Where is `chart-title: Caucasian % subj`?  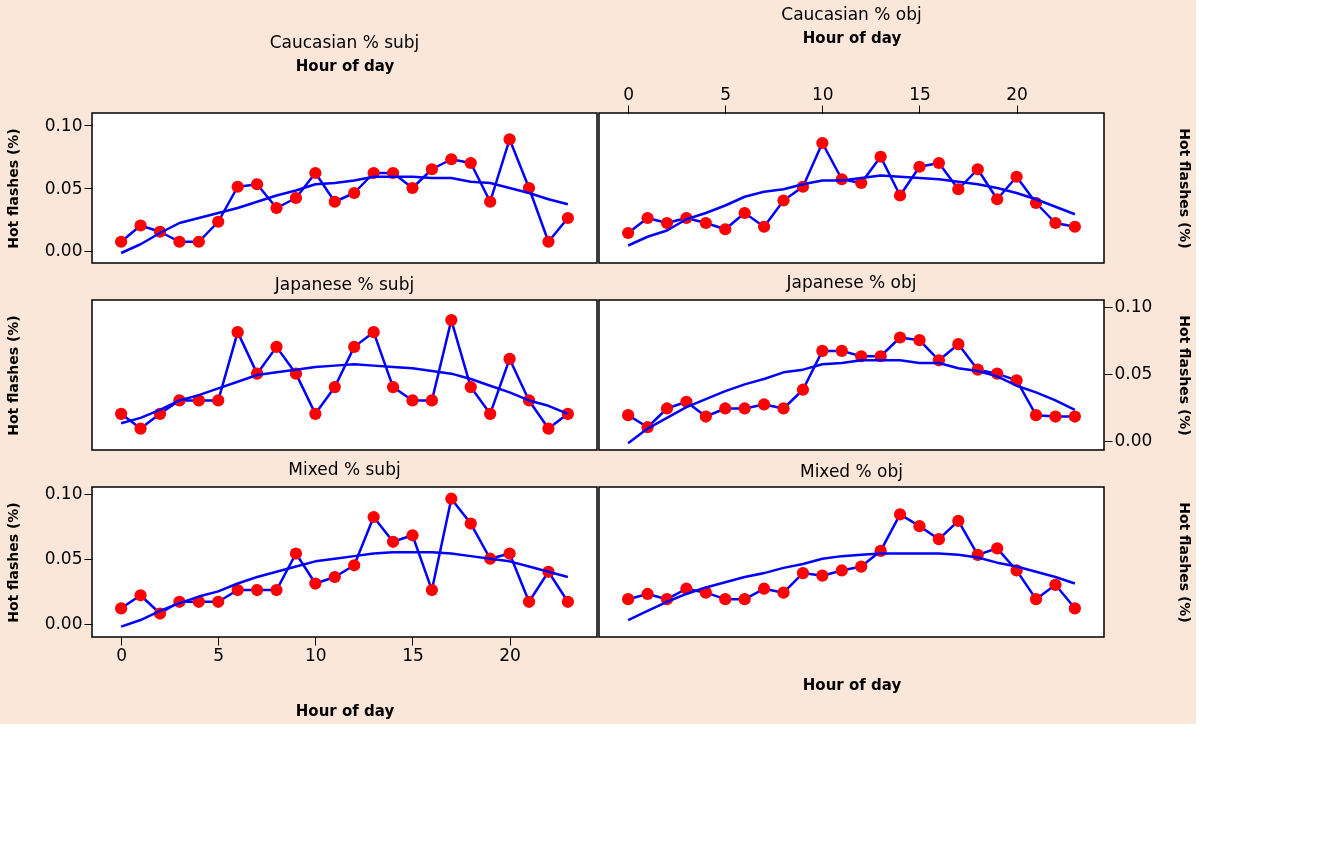
chart-title: Caucasian % subj is located at coordinates (344, 42).